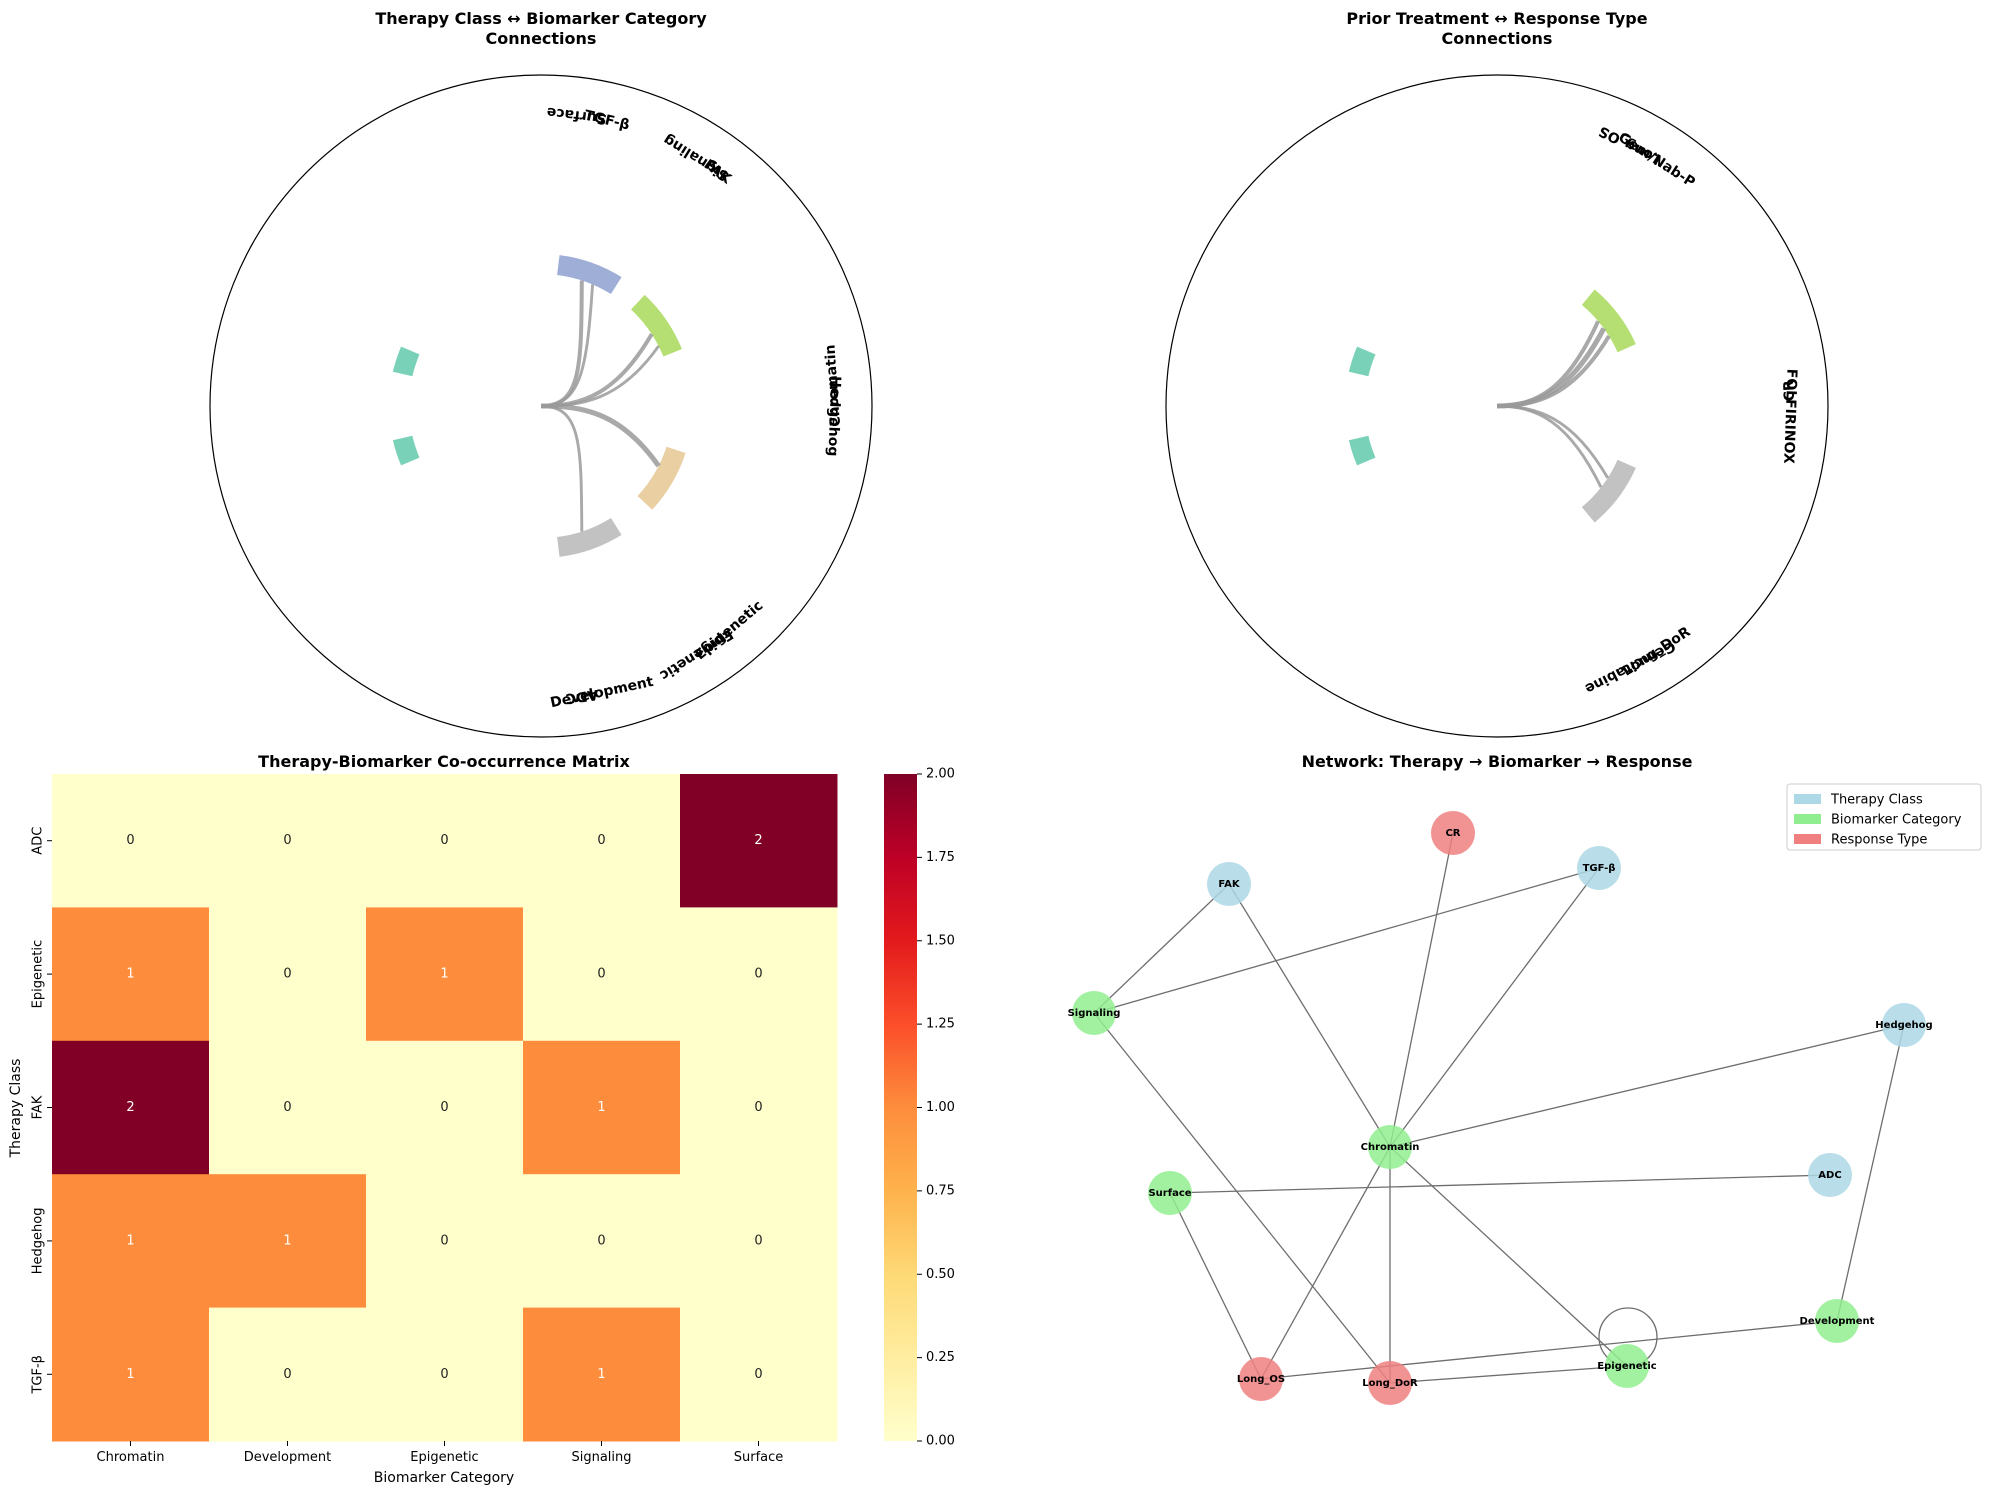  I want to click on chord-2-circle, so click(1497, 406).